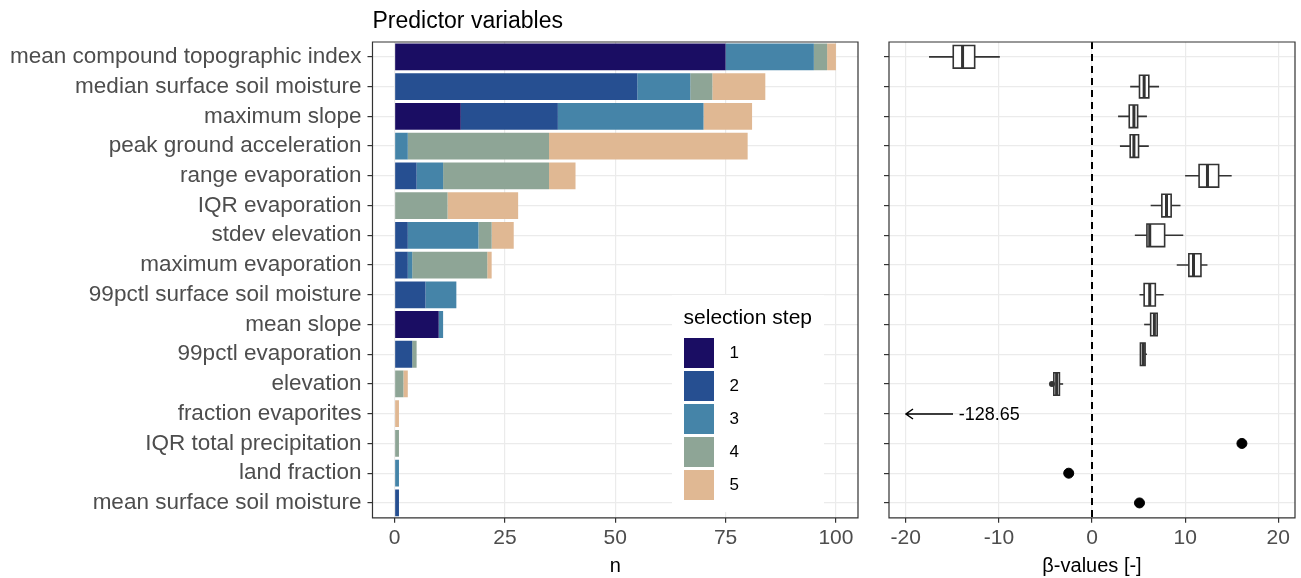 This screenshot has width=1301, height=578. Describe the element at coordinates (615, 537) in the screenshot. I see `x-tick-label: 50` at that location.